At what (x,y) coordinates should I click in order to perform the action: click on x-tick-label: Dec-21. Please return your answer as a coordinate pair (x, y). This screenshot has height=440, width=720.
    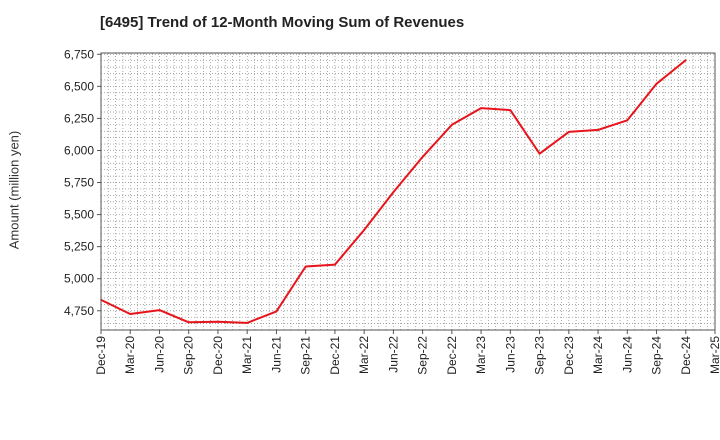
    Looking at the image, I should click on (335, 355).